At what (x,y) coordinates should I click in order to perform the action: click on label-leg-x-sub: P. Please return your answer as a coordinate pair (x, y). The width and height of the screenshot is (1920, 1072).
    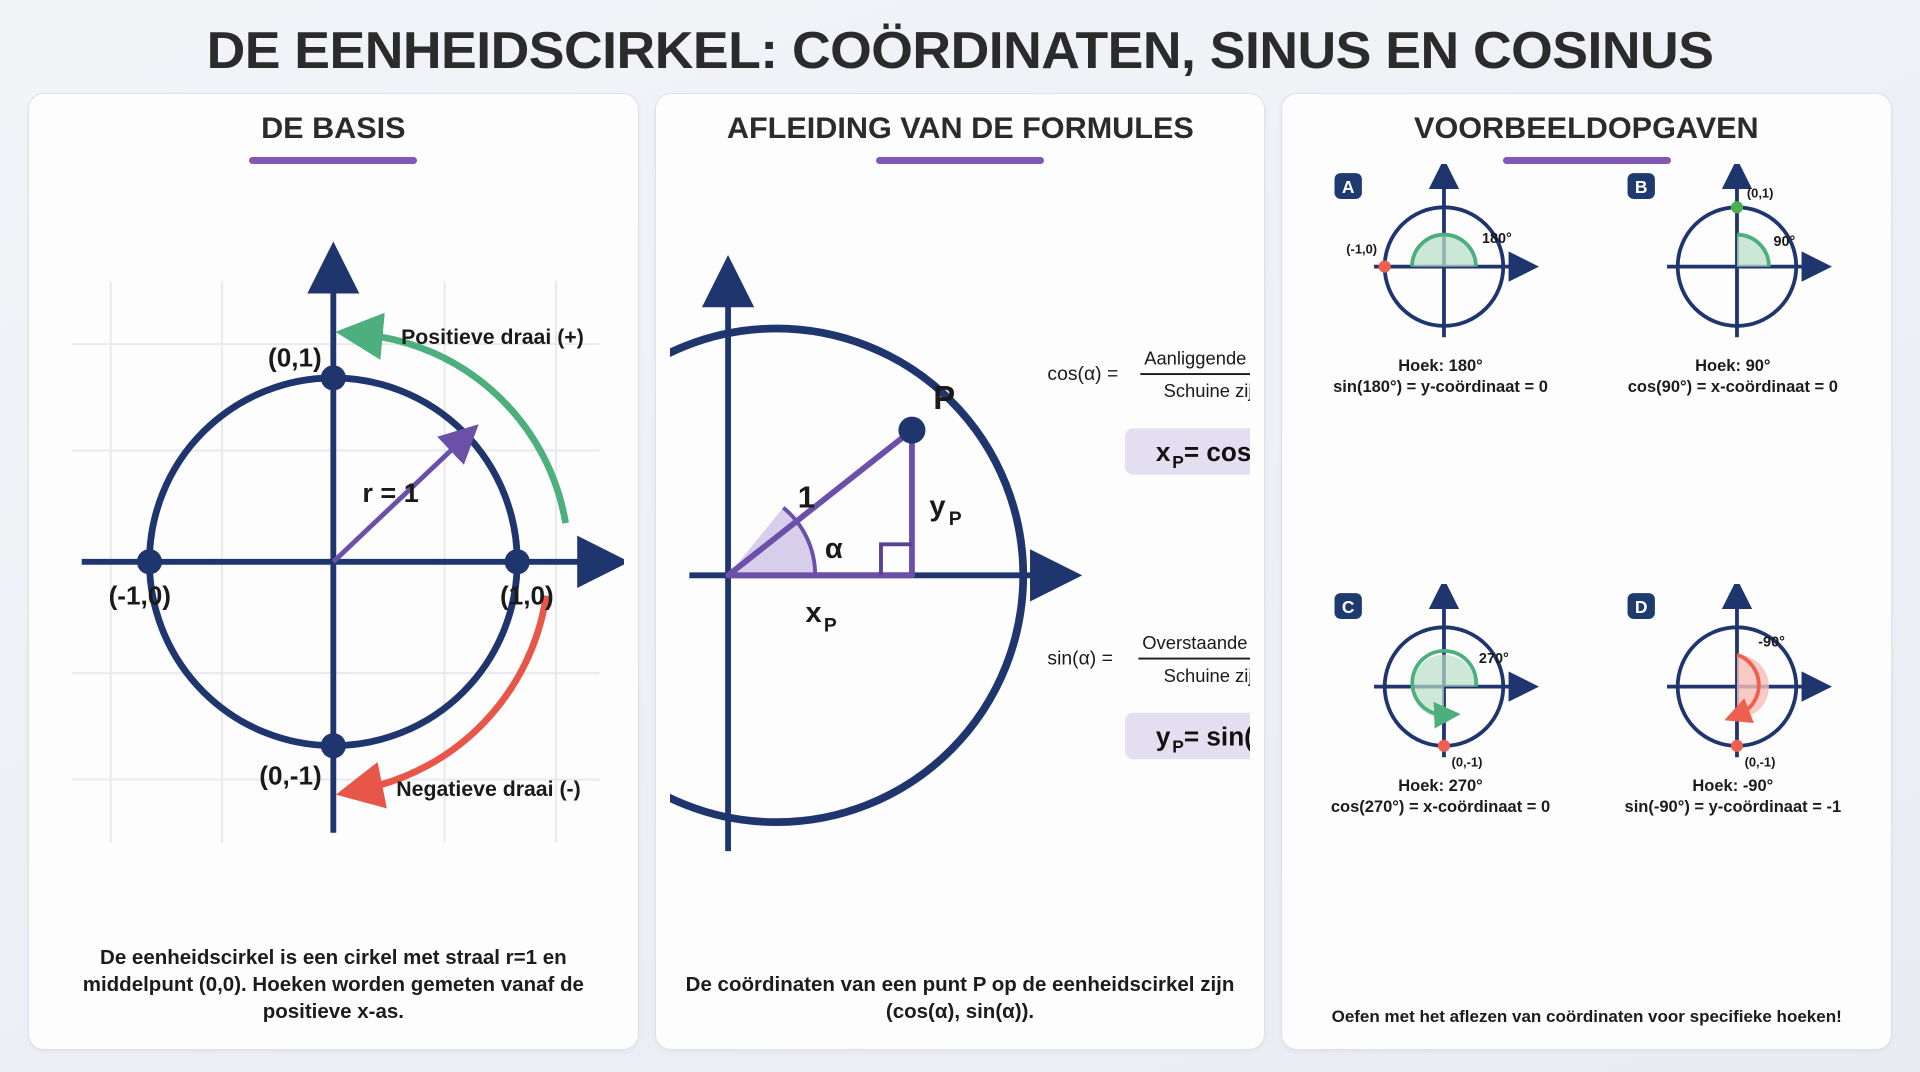
    Looking at the image, I should click on (830, 625).